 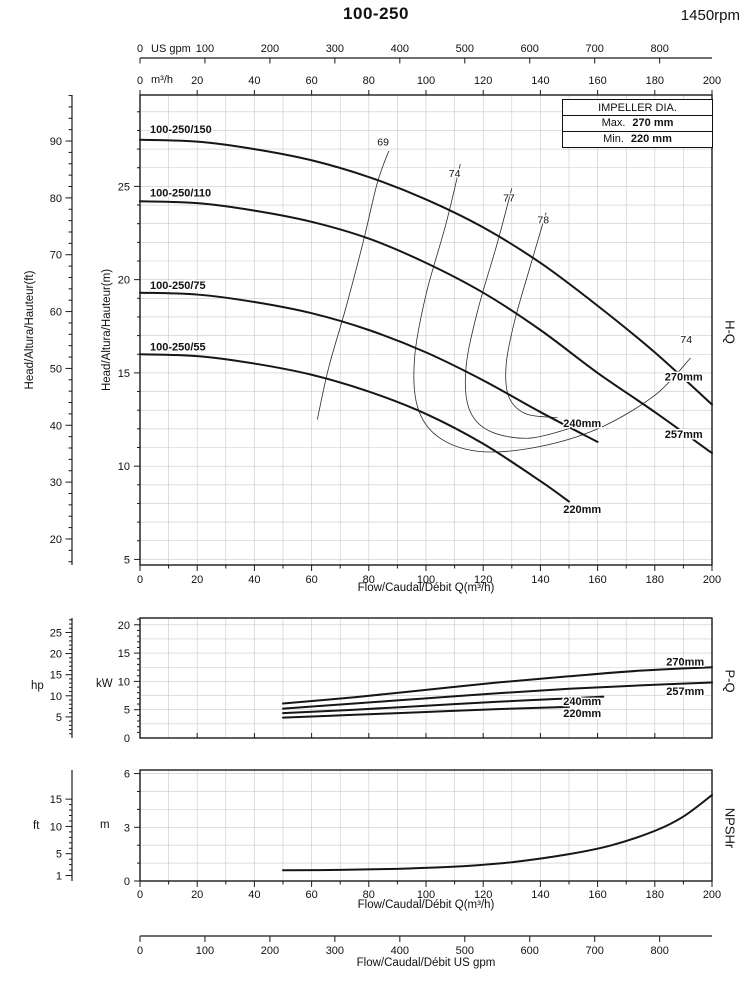 I want to click on svg-text: 3, so click(x=127, y=828).